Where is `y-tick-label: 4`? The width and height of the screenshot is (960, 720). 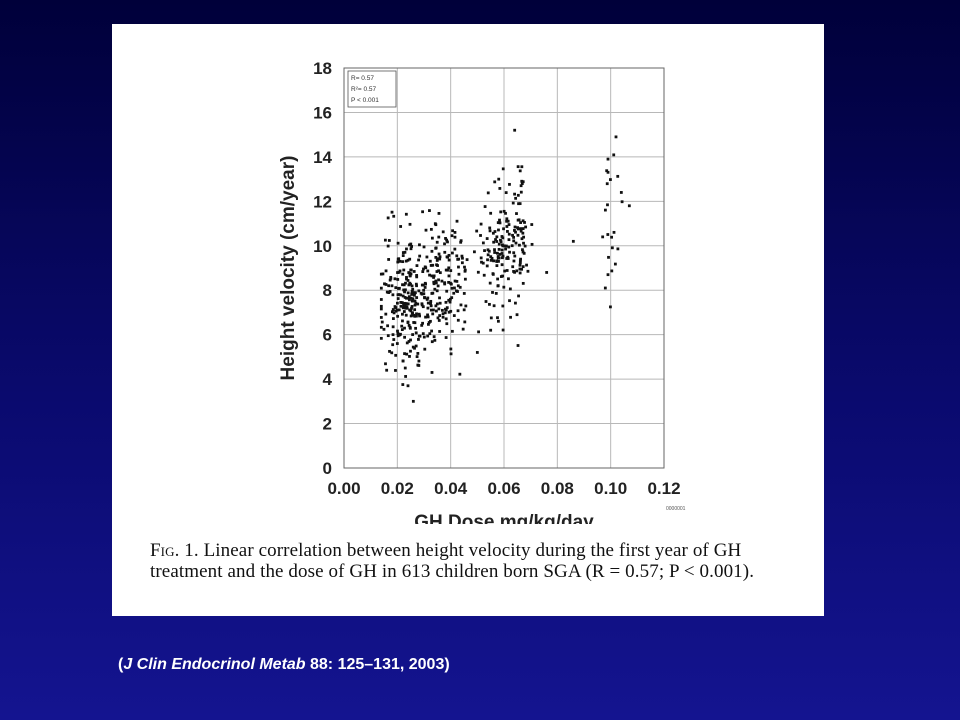
y-tick-label: 4 is located at coordinates (328, 379).